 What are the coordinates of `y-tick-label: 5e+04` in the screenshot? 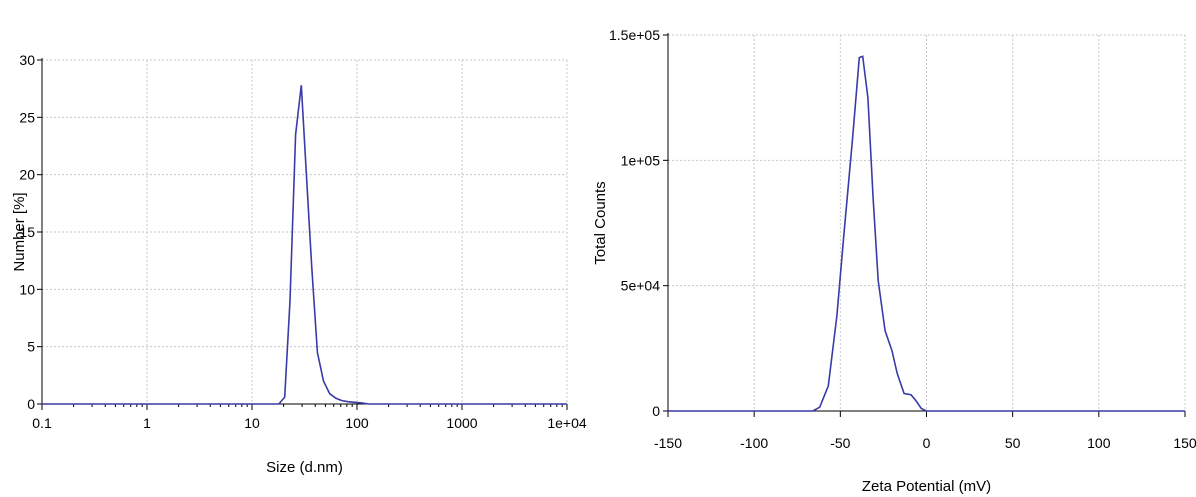 It's located at (641, 286).